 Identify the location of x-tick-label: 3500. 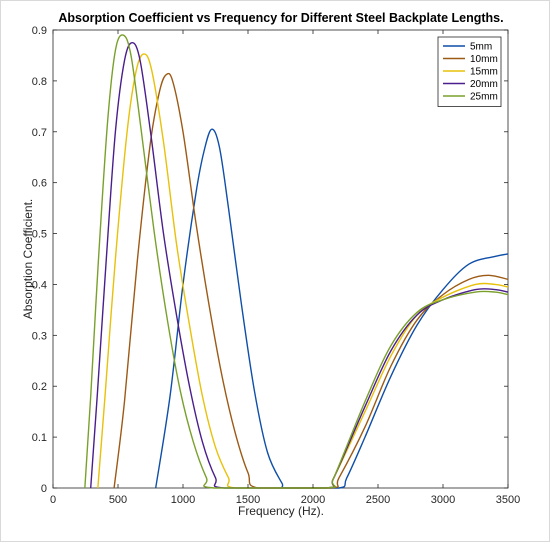
(508, 500).